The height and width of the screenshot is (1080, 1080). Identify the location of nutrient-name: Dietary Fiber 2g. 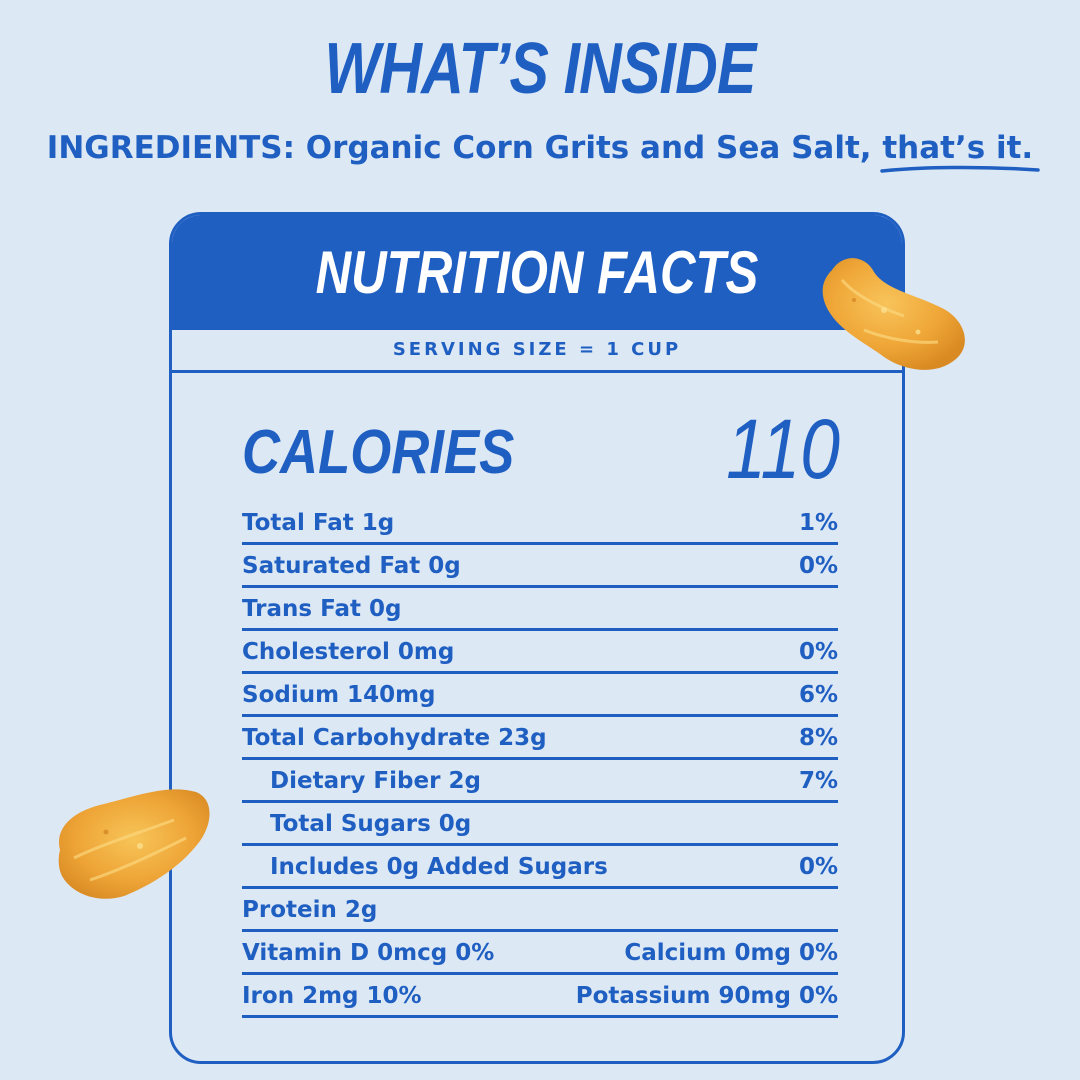
(375, 781).